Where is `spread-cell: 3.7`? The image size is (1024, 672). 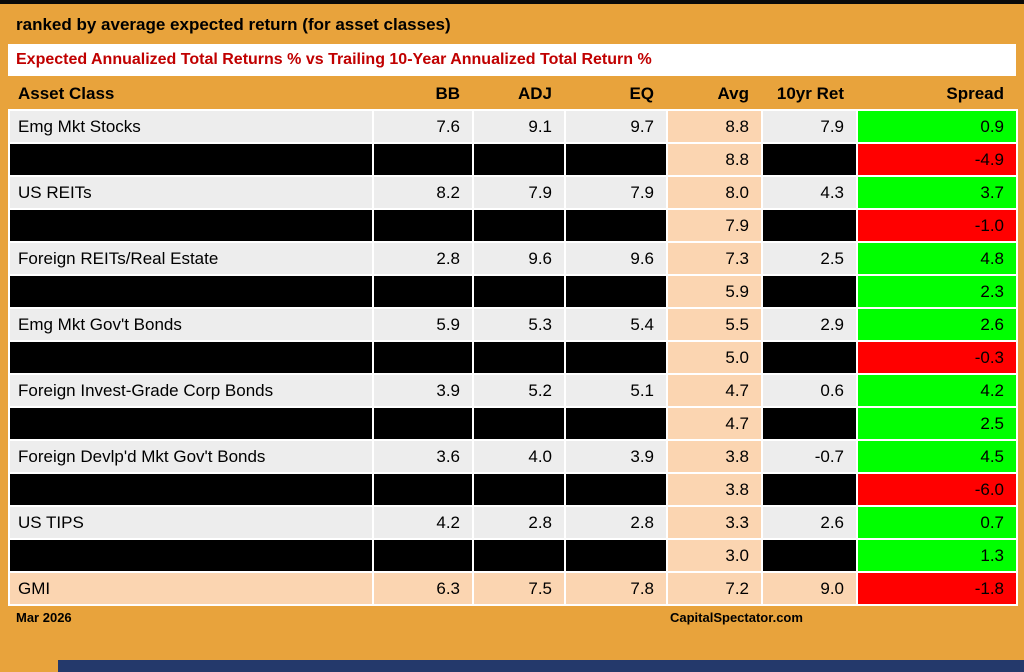
spread-cell: 3.7 is located at coordinates (937, 192).